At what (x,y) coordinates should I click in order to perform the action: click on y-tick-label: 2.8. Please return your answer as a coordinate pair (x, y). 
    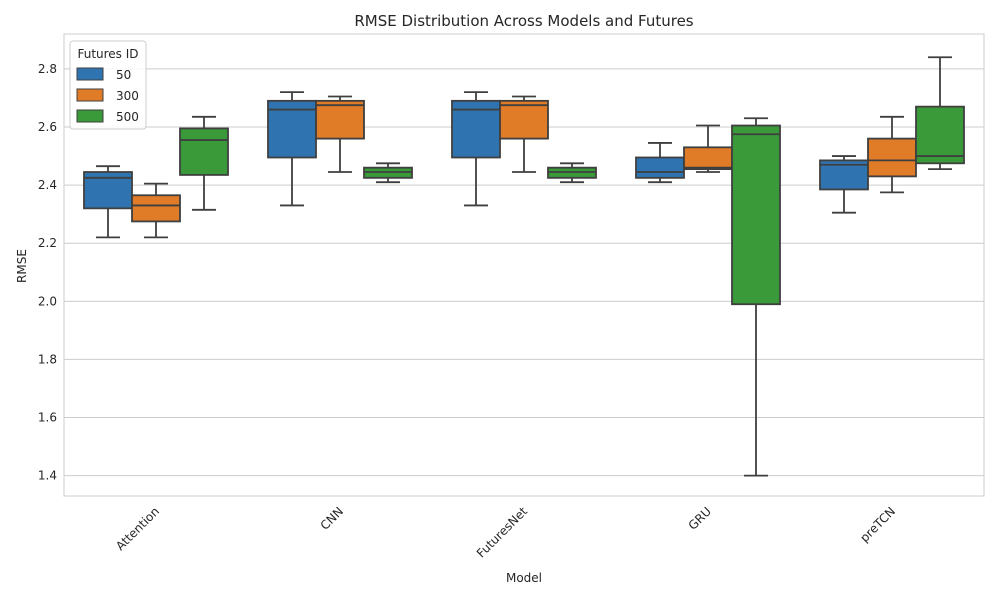
    Looking at the image, I should click on (47, 69).